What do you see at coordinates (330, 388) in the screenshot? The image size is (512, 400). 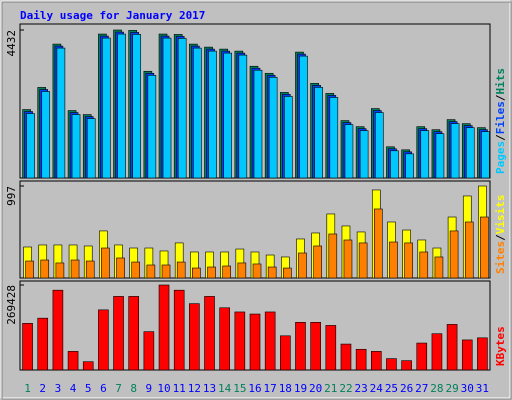 I see `x-tick-label: 21` at bounding box center [330, 388].